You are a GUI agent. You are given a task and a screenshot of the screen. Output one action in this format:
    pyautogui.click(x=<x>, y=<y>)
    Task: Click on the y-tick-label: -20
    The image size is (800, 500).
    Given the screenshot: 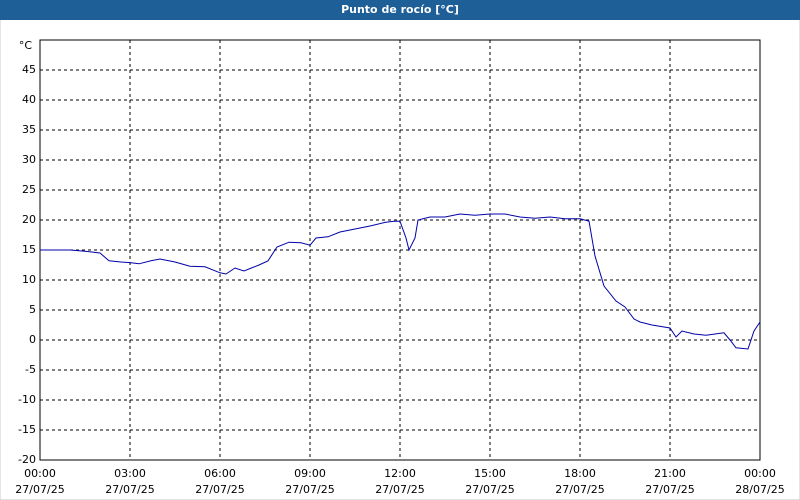 What is the action you would take?
    pyautogui.click(x=27, y=459)
    